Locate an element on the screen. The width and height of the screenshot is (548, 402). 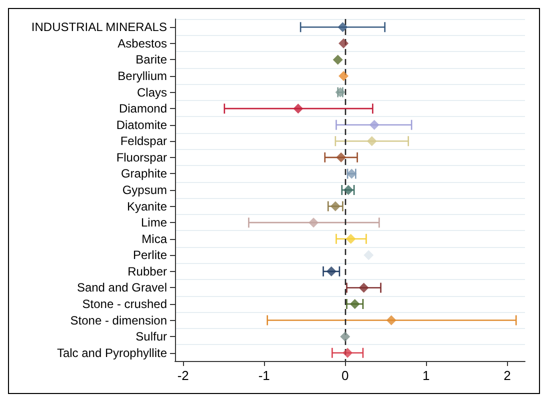
x-tick-label: 0 is located at coordinates (345, 375).